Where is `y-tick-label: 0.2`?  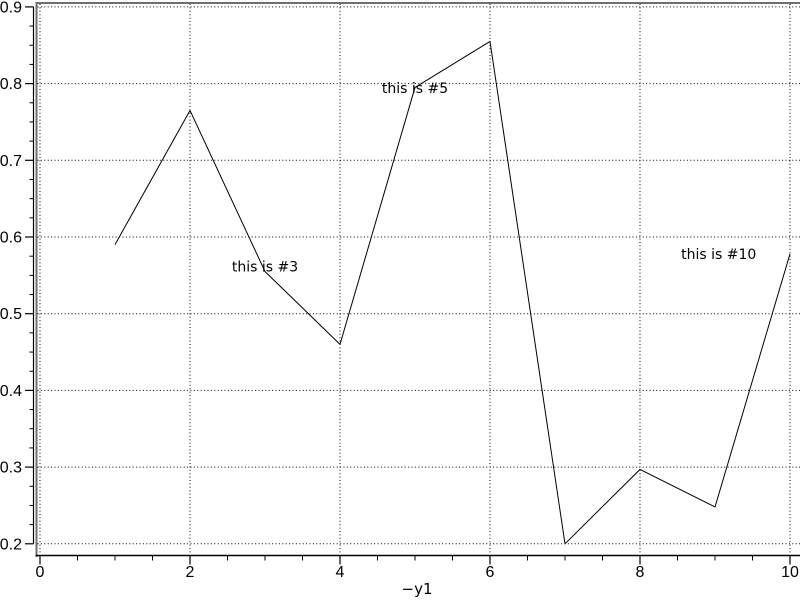 y-tick-label: 0.2 is located at coordinates (11, 544).